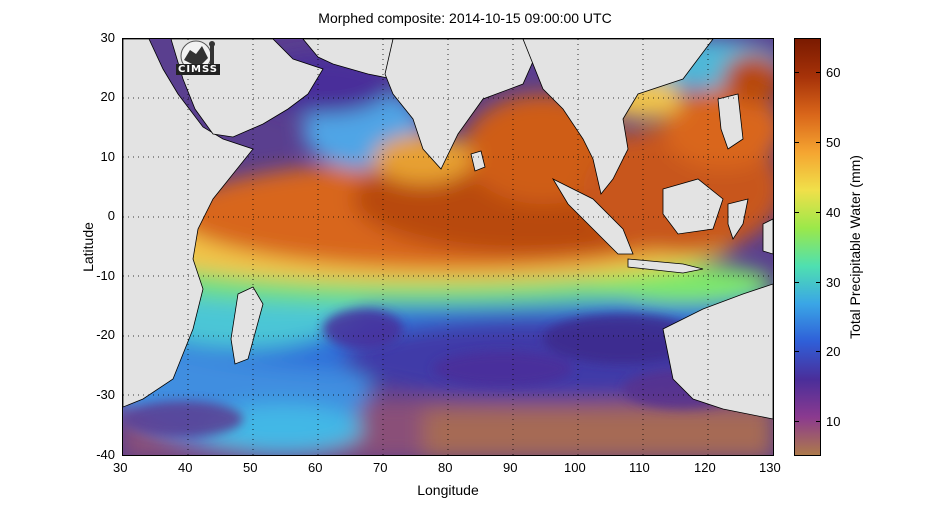 Image resolution: width=930 pixels, height=511 pixels. What do you see at coordinates (111, 215) in the screenshot?
I see `y-tick-label: 0` at bounding box center [111, 215].